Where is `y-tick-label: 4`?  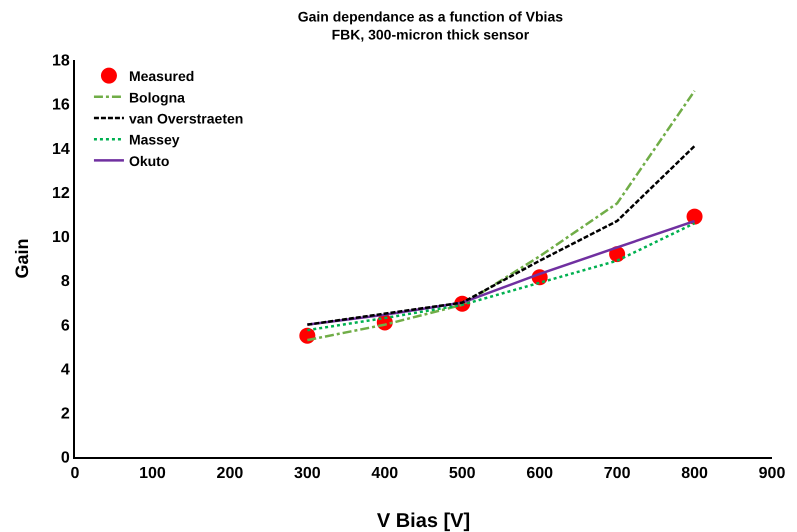 y-tick-label: 4 is located at coordinates (65, 369).